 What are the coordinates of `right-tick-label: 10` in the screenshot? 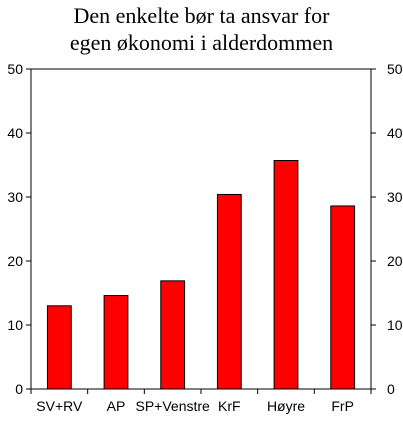 It's located at (395, 325).